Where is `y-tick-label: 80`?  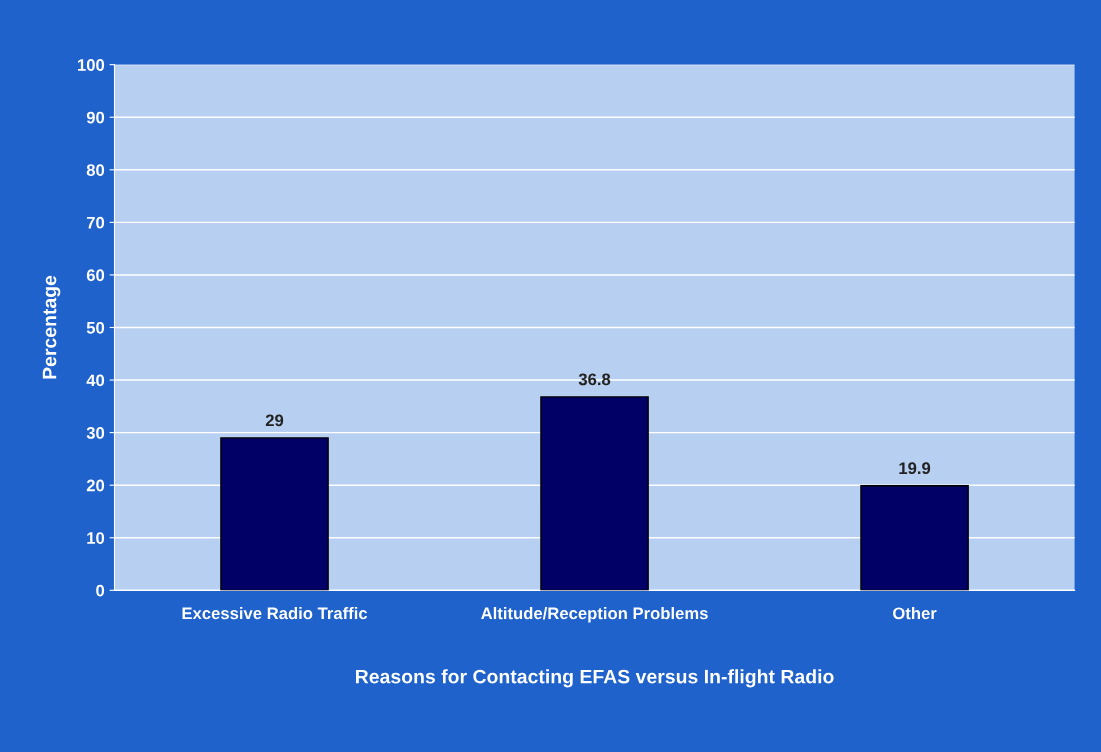 y-tick-label: 80 is located at coordinates (95, 170).